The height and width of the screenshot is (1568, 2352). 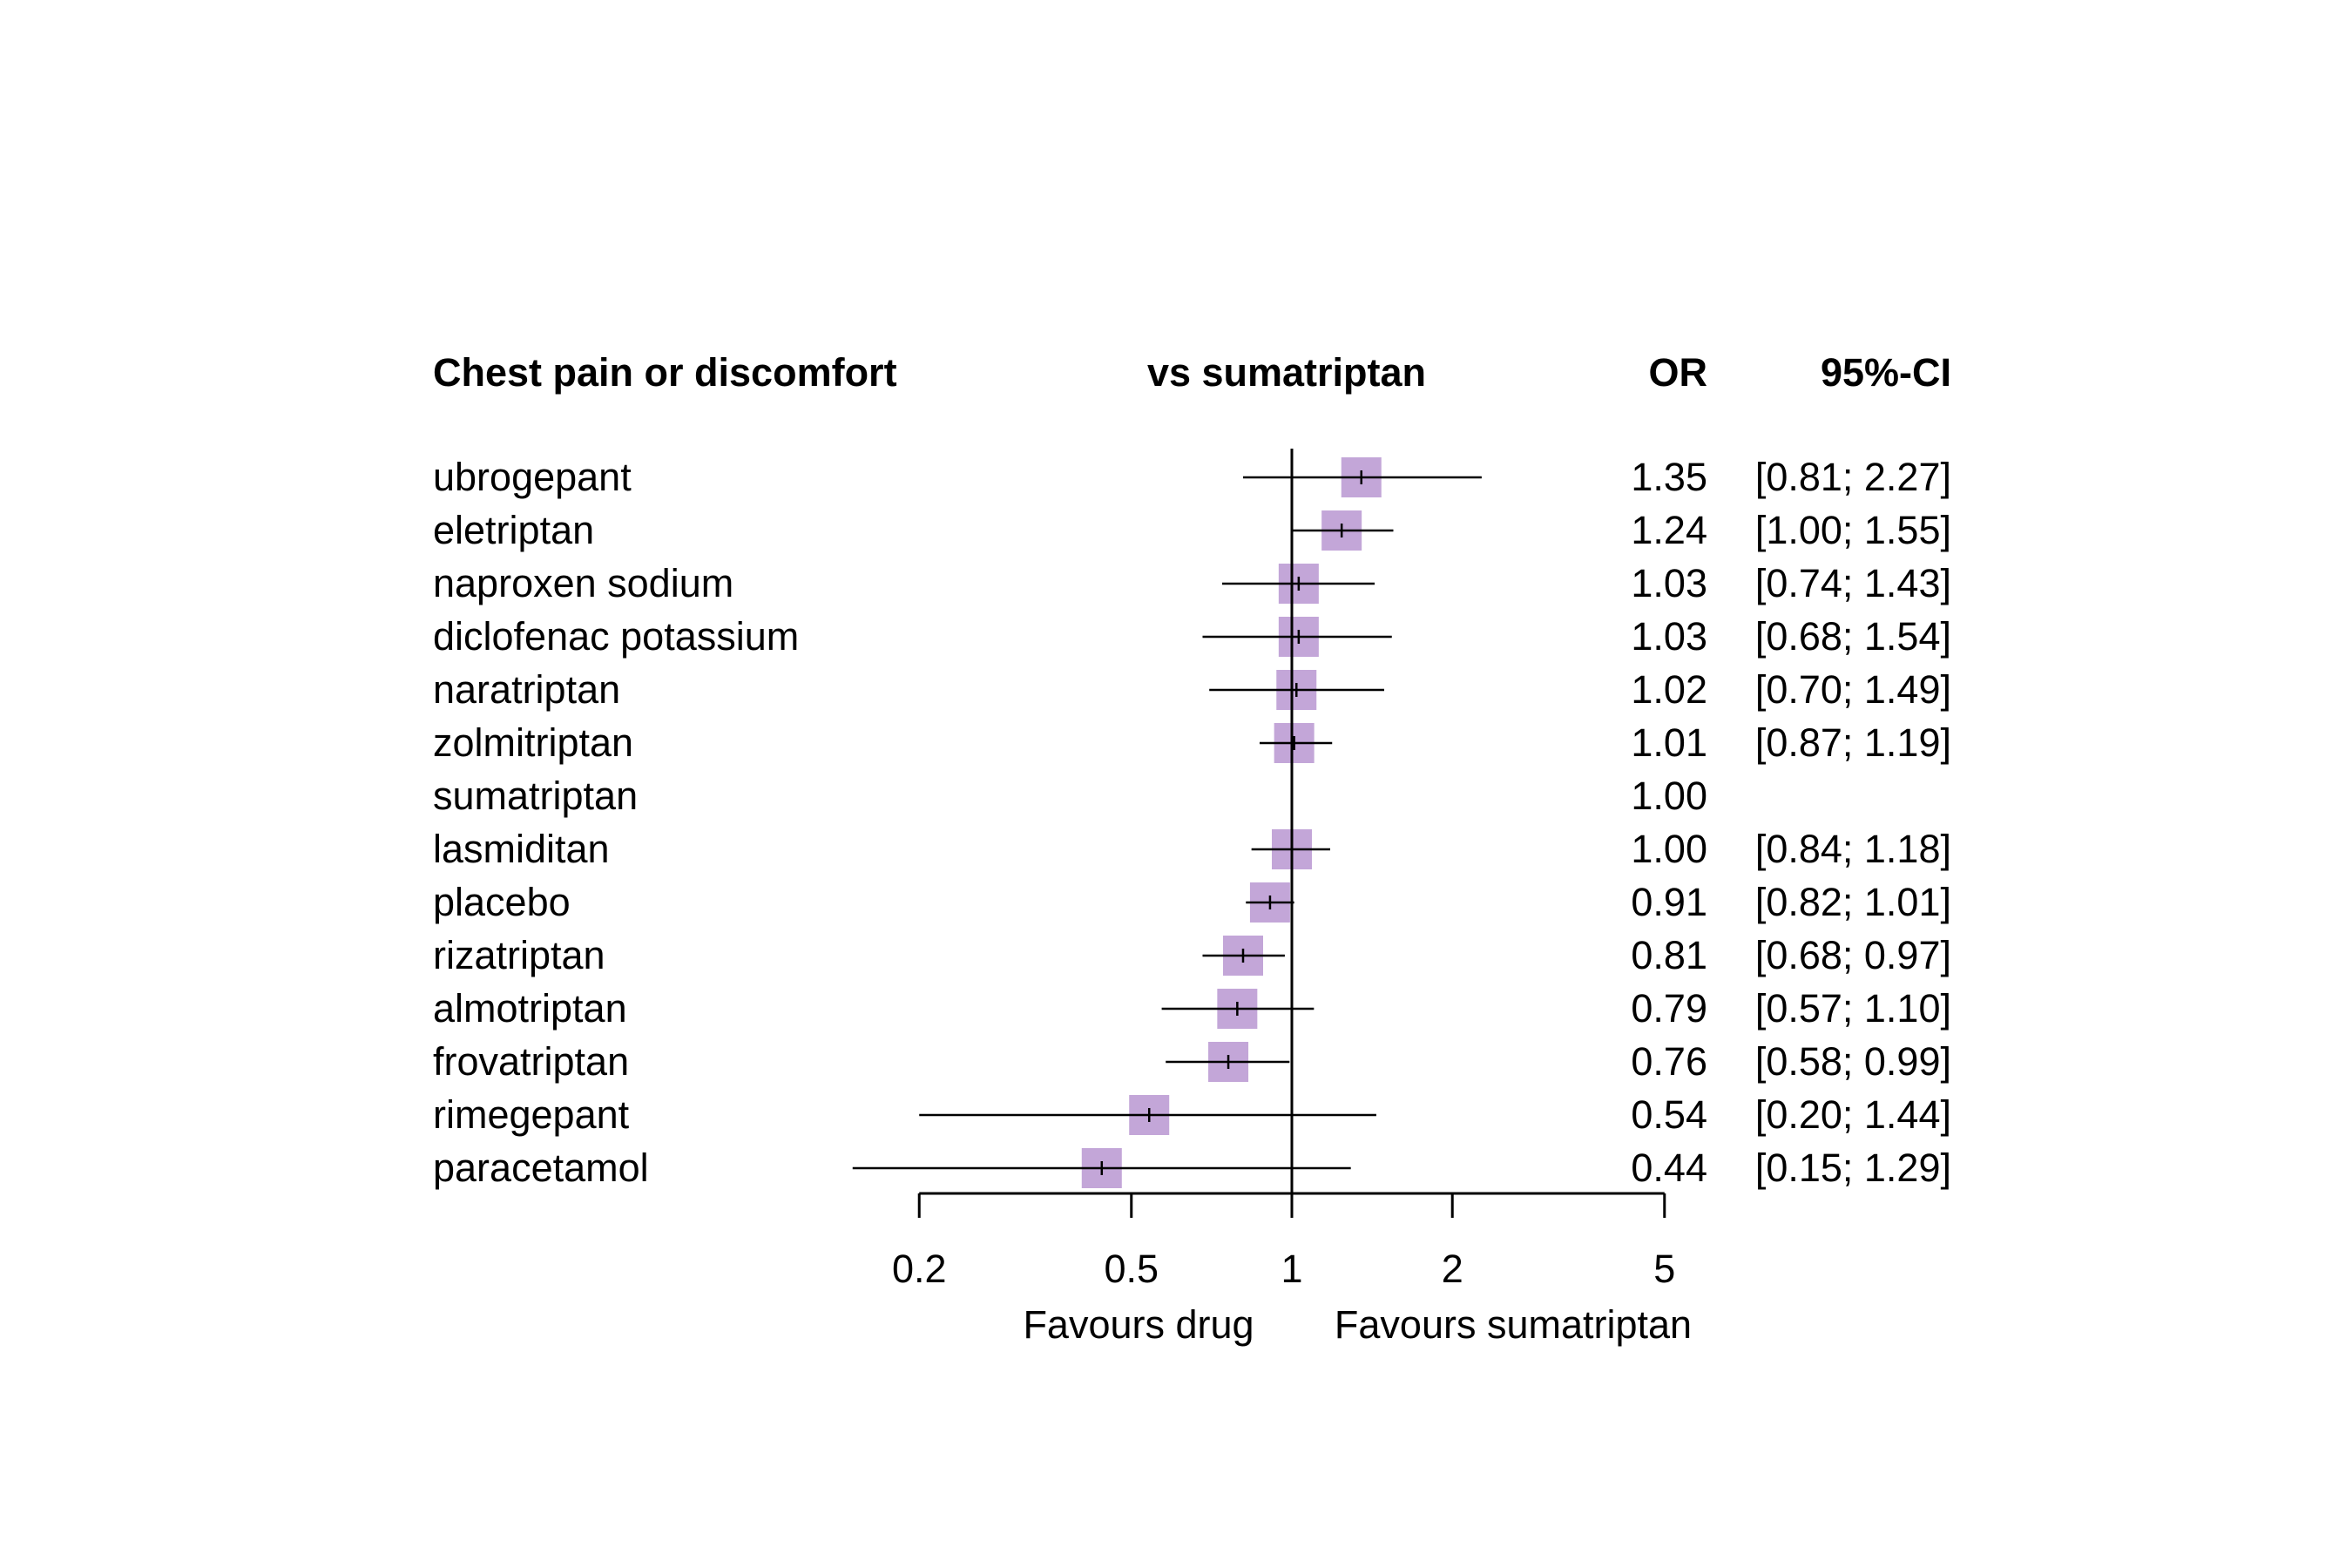 What do you see at coordinates (1669, 1114) in the screenshot?
I see `row-or-value: 0.54` at bounding box center [1669, 1114].